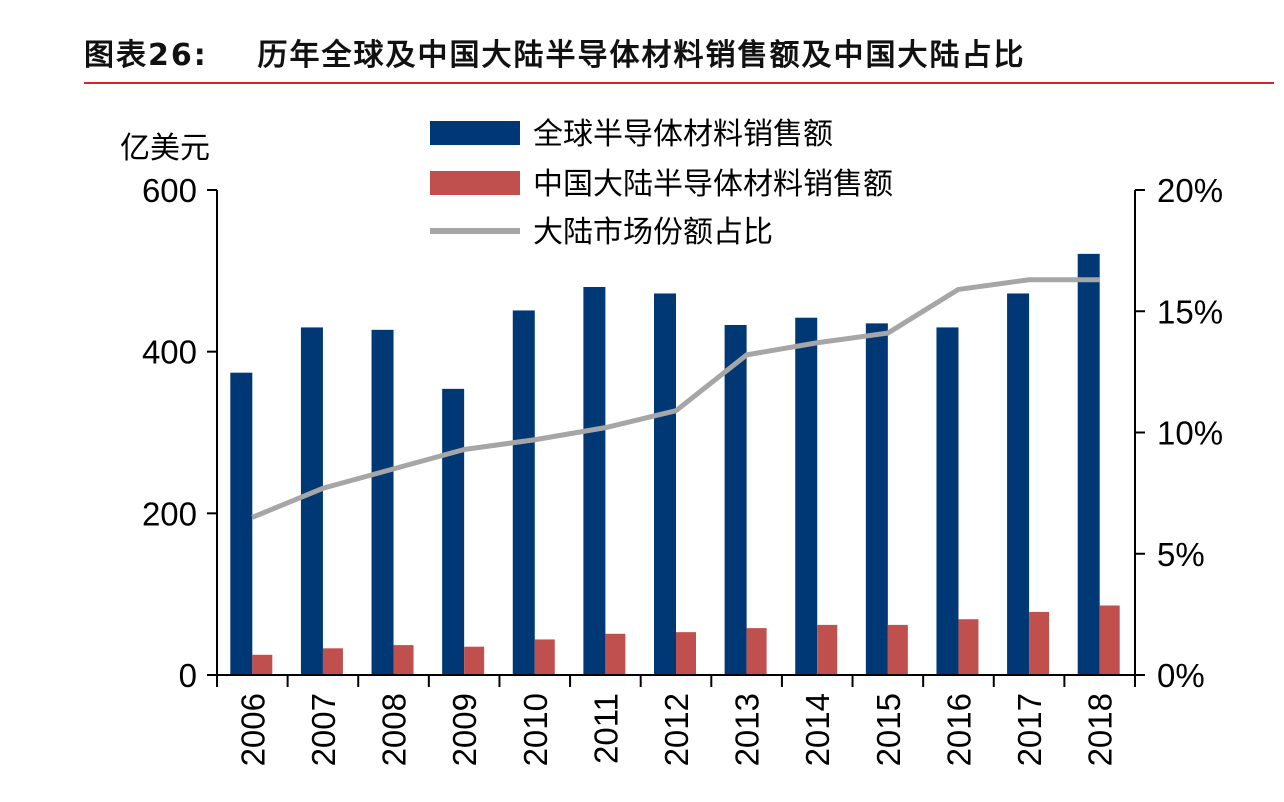 This screenshot has width=1284, height=802. What do you see at coordinates (464, 729) in the screenshot?
I see `x-tick-label: 2009` at bounding box center [464, 729].